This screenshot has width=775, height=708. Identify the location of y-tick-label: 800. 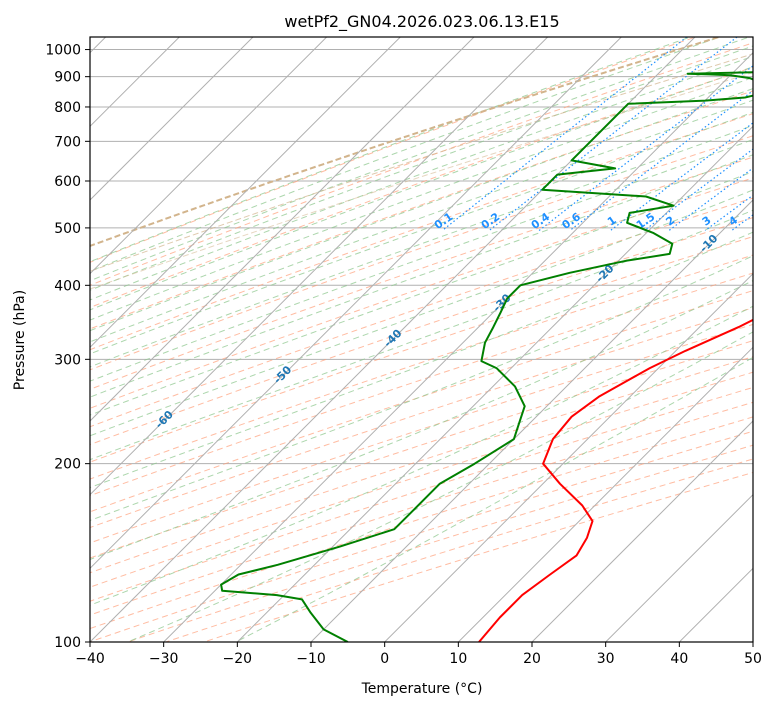
(67, 108).